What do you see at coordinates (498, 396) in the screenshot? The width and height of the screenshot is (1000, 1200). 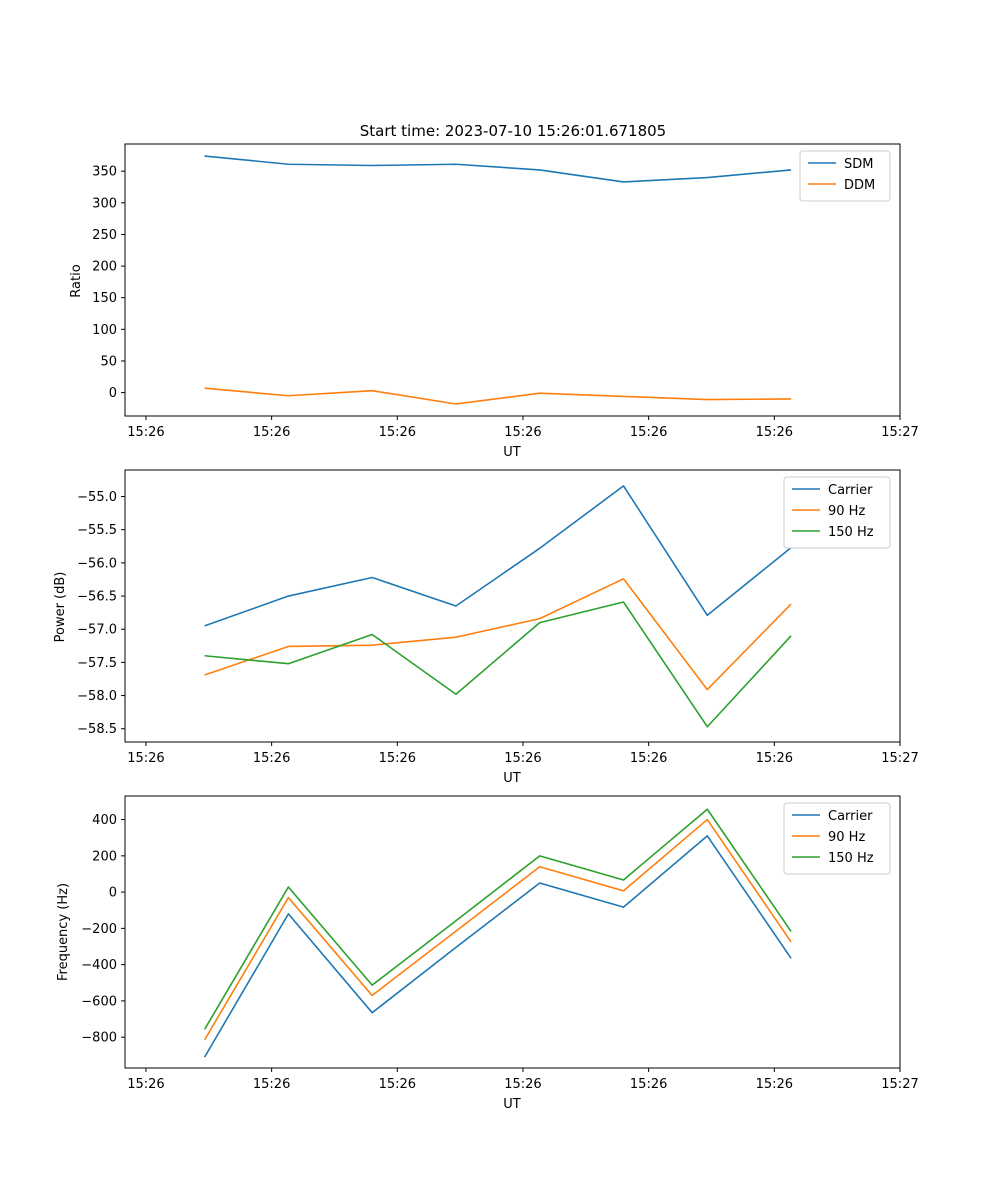 I see `series-line-ddm` at bounding box center [498, 396].